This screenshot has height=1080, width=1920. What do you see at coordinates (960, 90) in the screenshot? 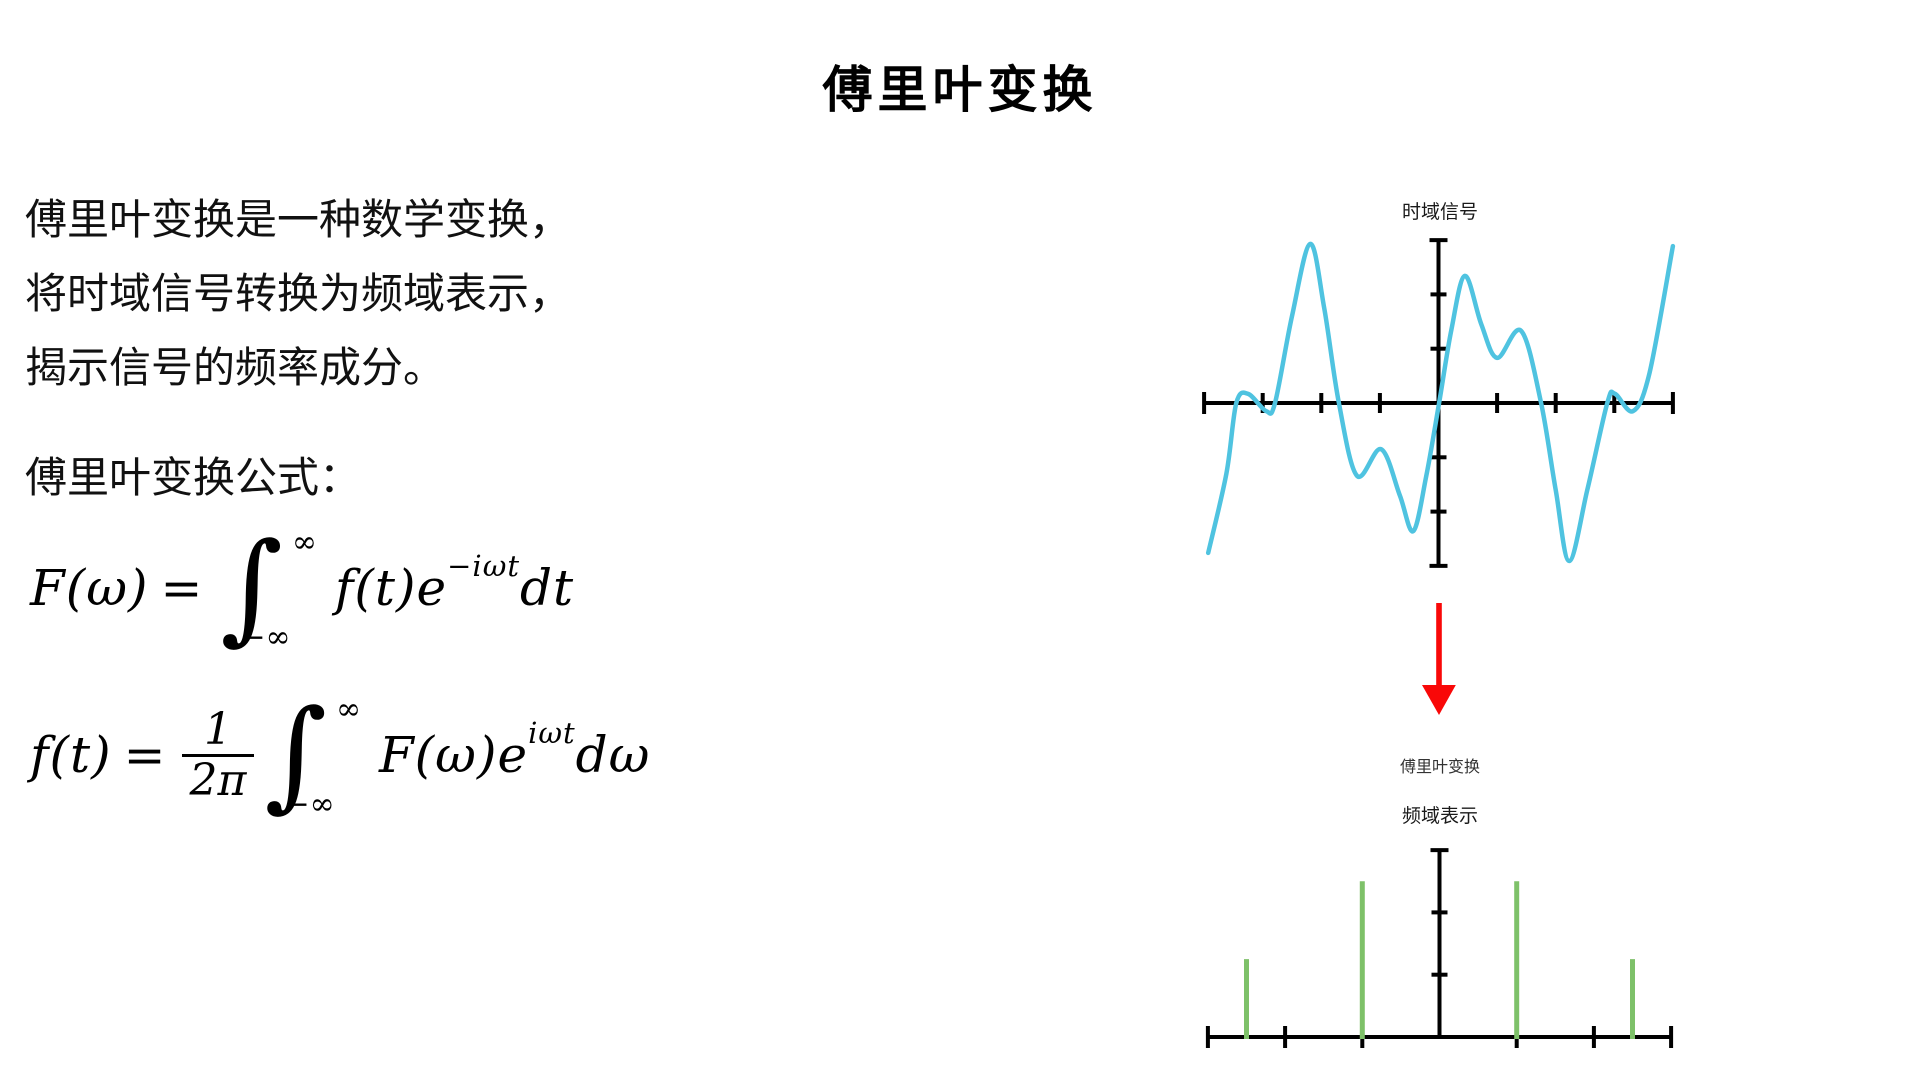
I see `page-title: 傅里叶变换` at bounding box center [960, 90].